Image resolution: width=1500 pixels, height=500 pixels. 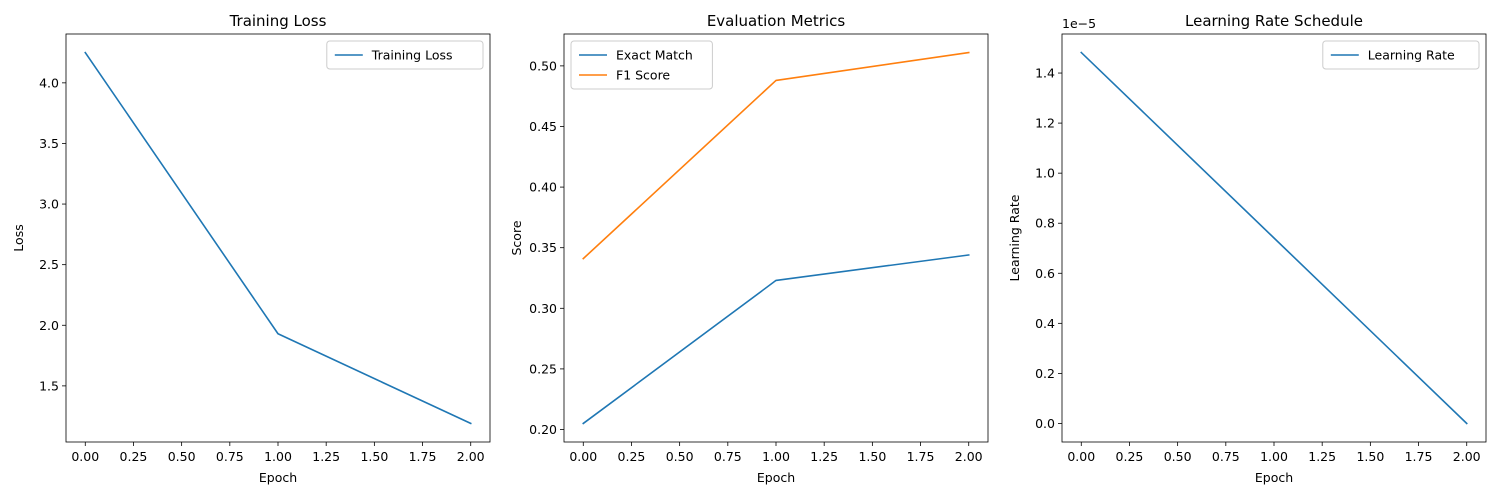 I want to click on y-tick-label: 0.8, so click(x=1045, y=223).